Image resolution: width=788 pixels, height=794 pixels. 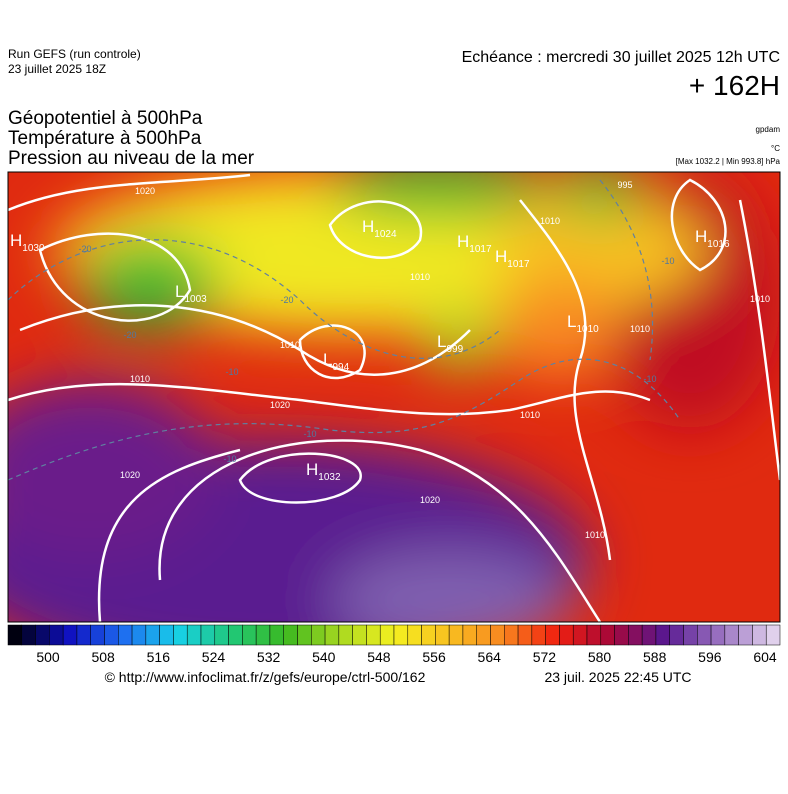 I want to click on colorbar-tick-label: 516, so click(x=159, y=657).